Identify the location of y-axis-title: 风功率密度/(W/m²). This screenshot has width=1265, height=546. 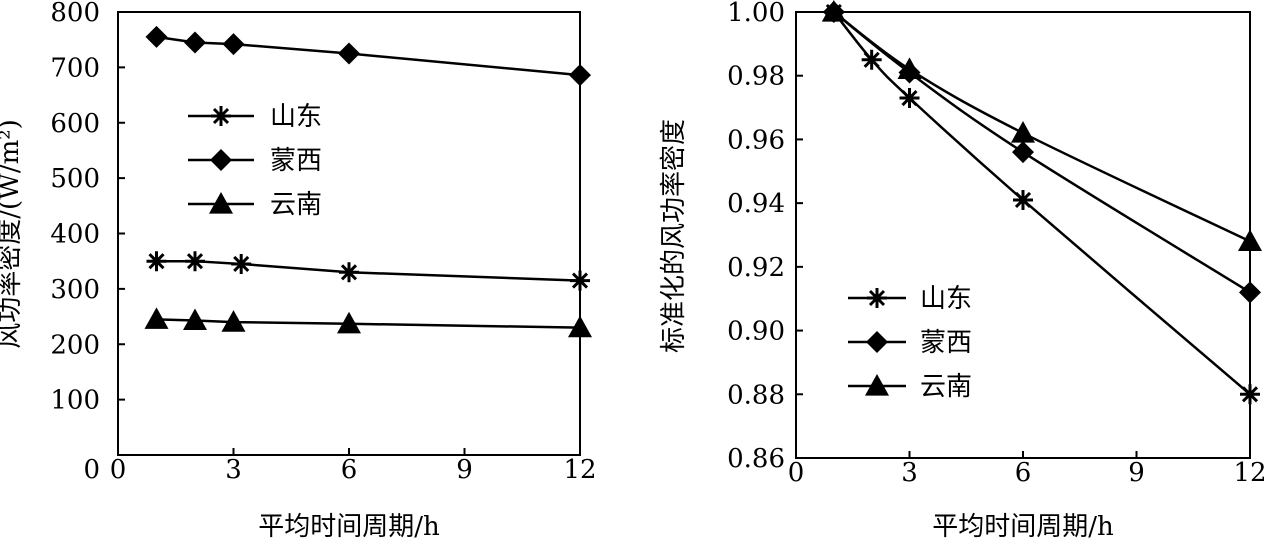
(12, 234).